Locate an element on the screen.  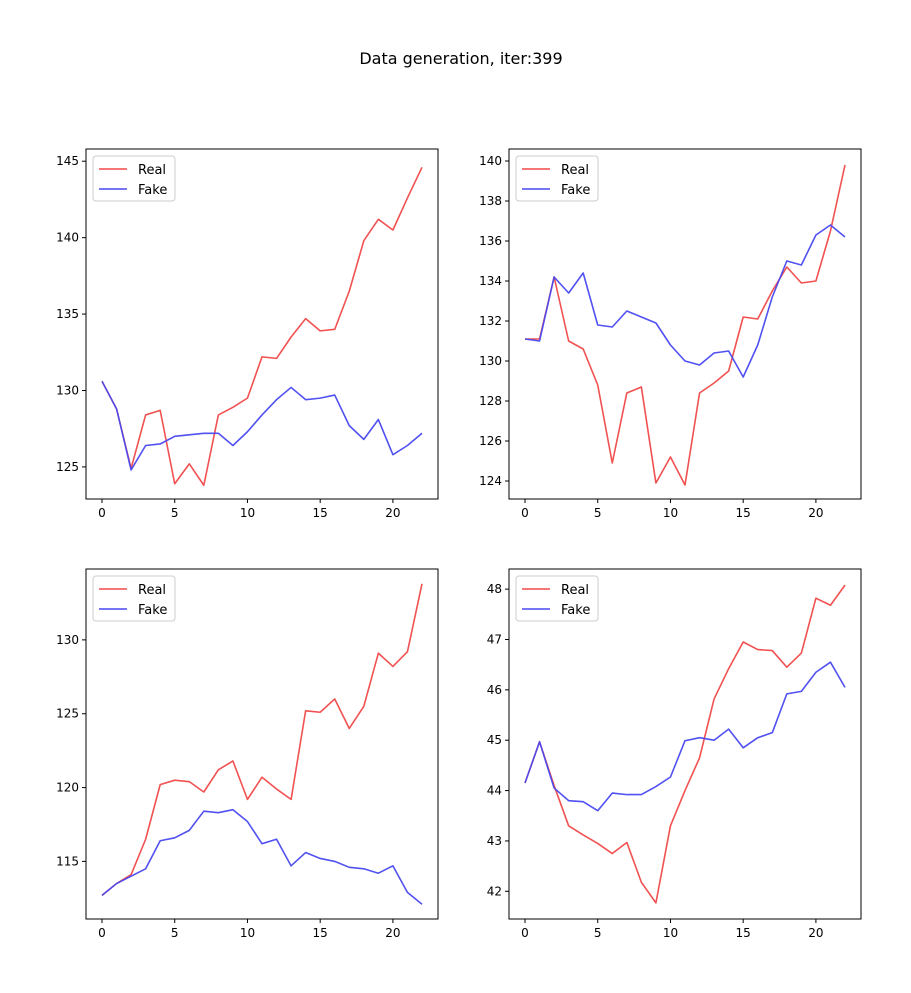
y-tick-label: 45 is located at coordinates (494, 740).